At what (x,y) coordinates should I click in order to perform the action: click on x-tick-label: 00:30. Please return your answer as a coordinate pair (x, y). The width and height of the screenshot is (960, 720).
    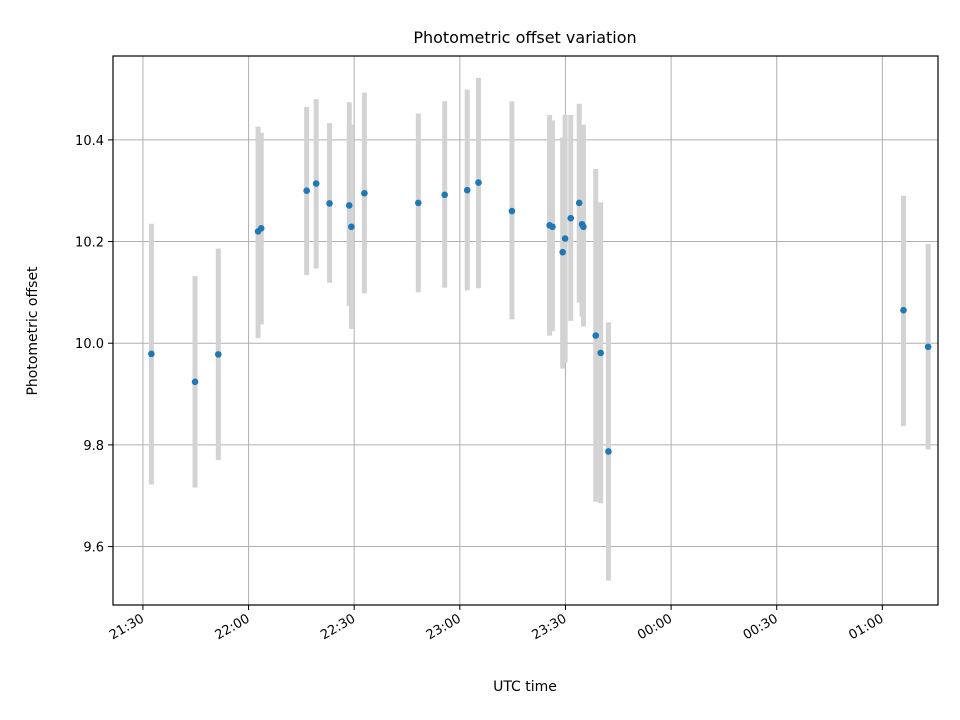
    Looking at the image, I should click on (761, 627).